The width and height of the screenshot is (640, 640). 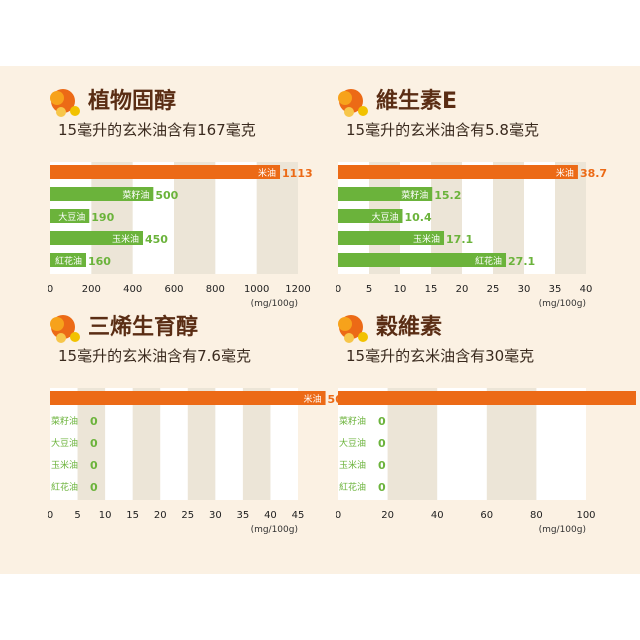 I want to click on value-label: 10.4, so click(x=417, y=217).